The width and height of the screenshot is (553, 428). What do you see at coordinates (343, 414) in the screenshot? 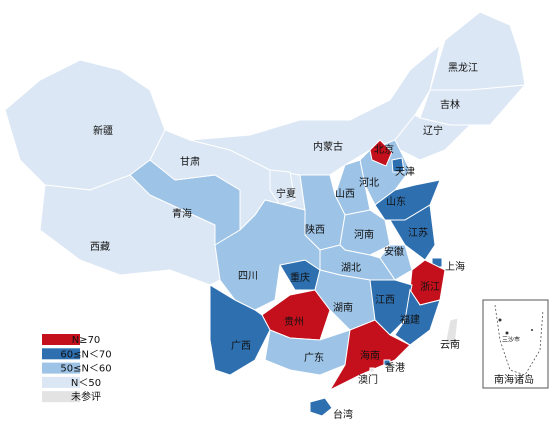
I see `province-label: 台湾` at bounding box center [343, 414].